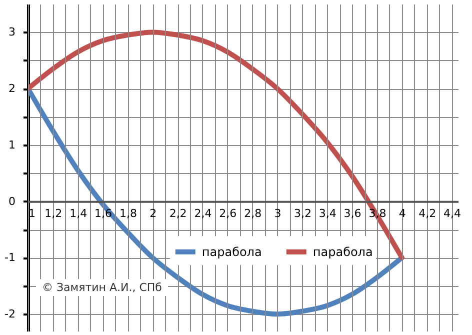 Image resolution: width=472 pixels, height=335 pixels. What do you see at coordinates (327, 213) in the screenshot?
I see `x-tick-label: 3,4` at bounding box center [327, 213].